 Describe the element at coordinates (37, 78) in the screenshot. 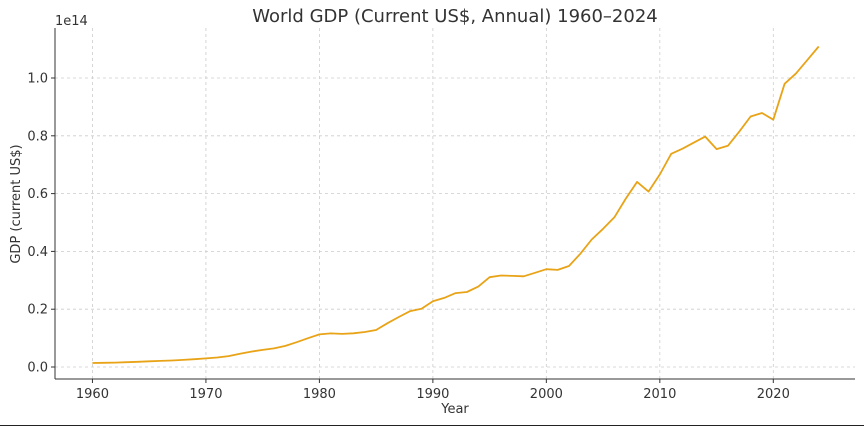

I see `y-tick-label: 1.0` at that location.